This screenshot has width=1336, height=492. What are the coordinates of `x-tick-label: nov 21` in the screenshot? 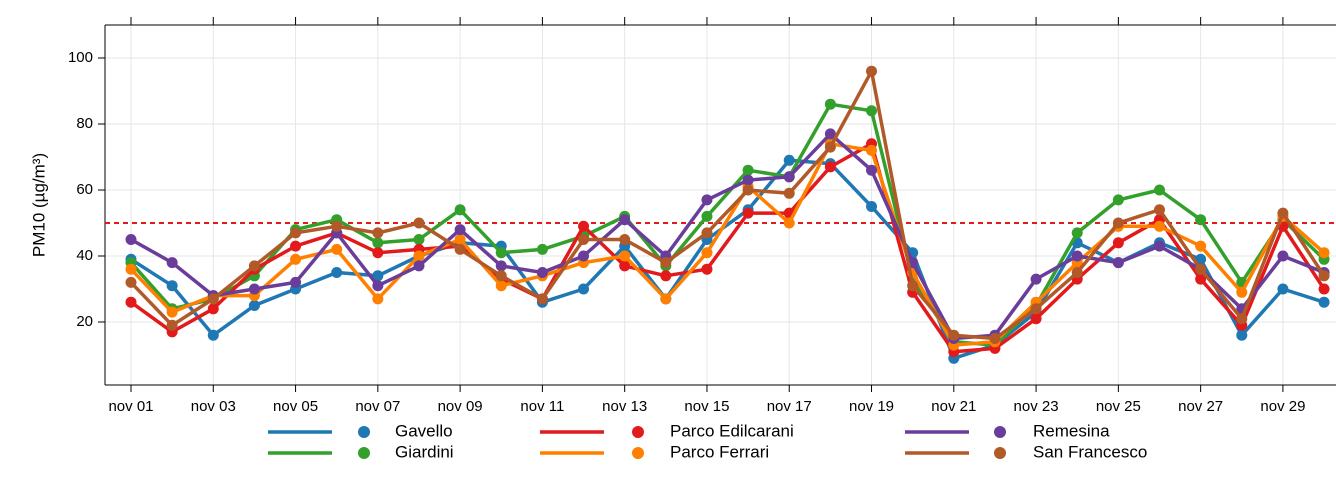 It's located at (953, 406).